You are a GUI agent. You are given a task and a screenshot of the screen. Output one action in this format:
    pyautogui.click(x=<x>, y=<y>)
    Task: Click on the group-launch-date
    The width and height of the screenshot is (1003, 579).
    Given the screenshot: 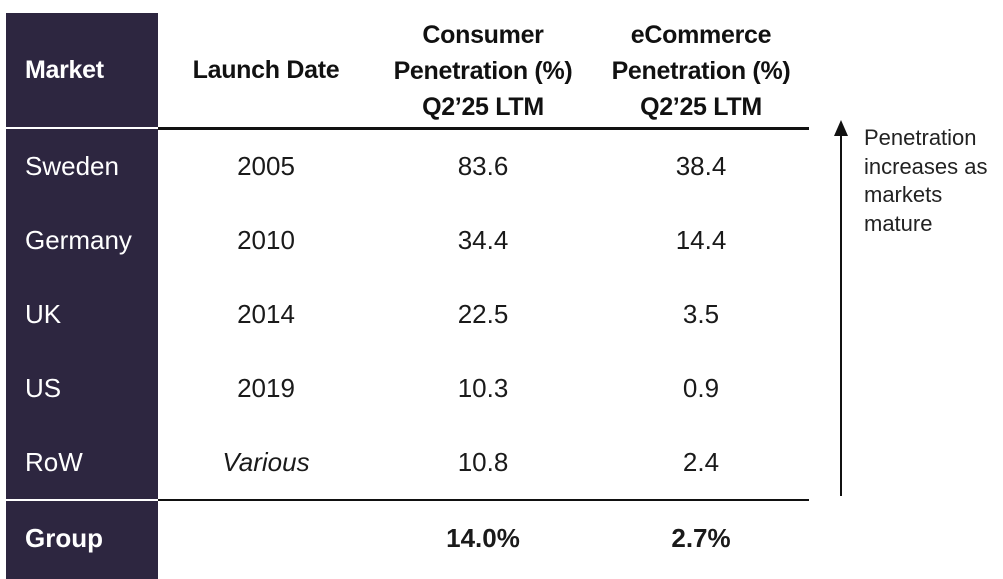 What is the action you would take?
    pyautogui.click(x=266, y=538)
    